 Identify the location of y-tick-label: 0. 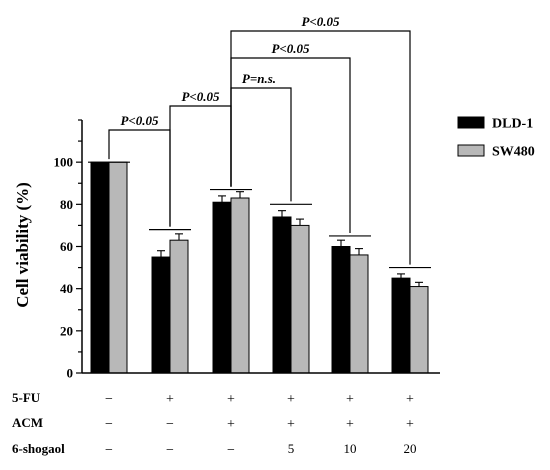
(70, 373).